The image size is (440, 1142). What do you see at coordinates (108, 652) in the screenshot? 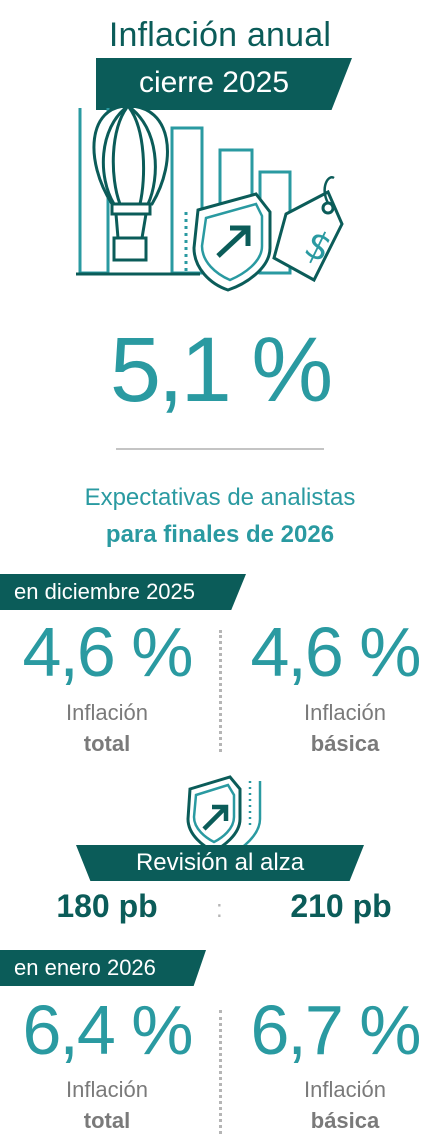
I see `dec2025-total-value: 4,6 %` at bounding box center [108, 652].